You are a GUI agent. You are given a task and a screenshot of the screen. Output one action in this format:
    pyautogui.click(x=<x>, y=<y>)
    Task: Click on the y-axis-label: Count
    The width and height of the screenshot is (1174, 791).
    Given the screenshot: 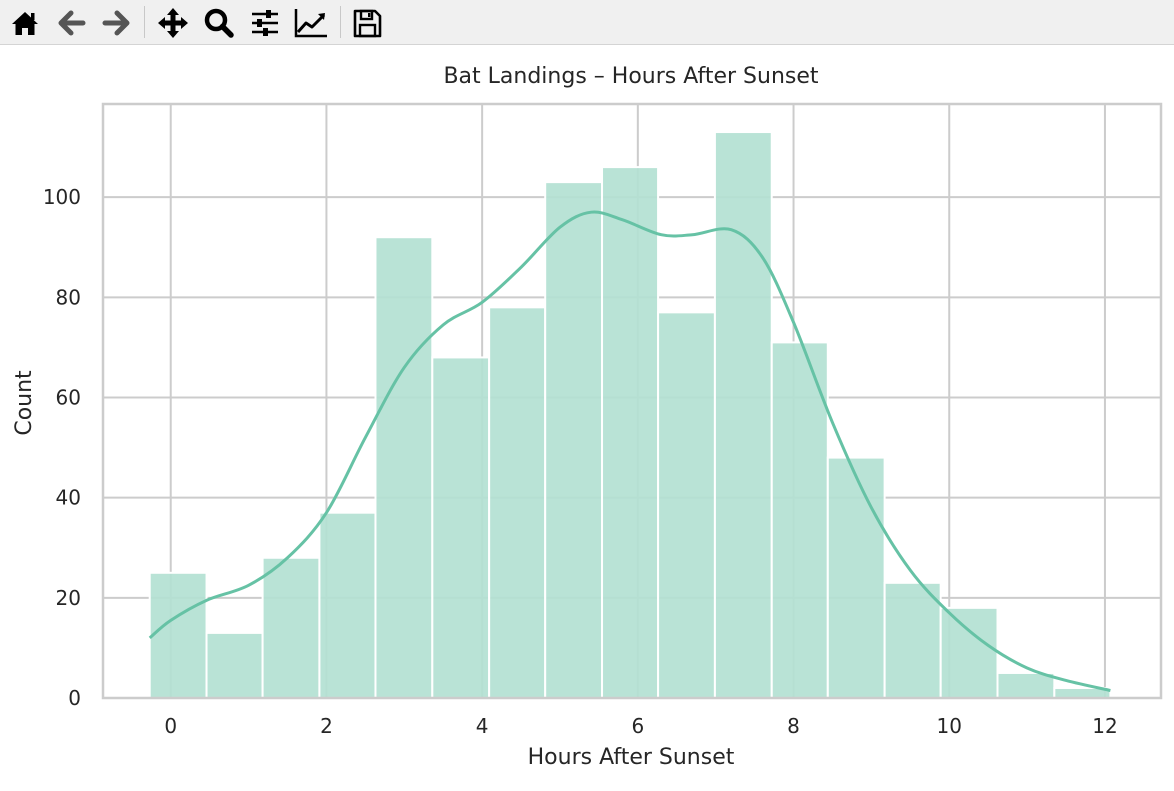 What is the action you would take?
    pyautogui.click(x=24, y=403)
    